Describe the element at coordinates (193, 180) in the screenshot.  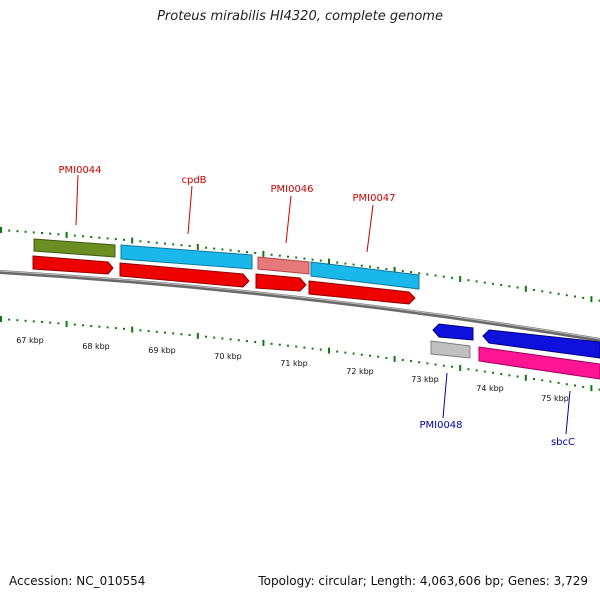
I see `label-cpdb: cpdB` at that location.